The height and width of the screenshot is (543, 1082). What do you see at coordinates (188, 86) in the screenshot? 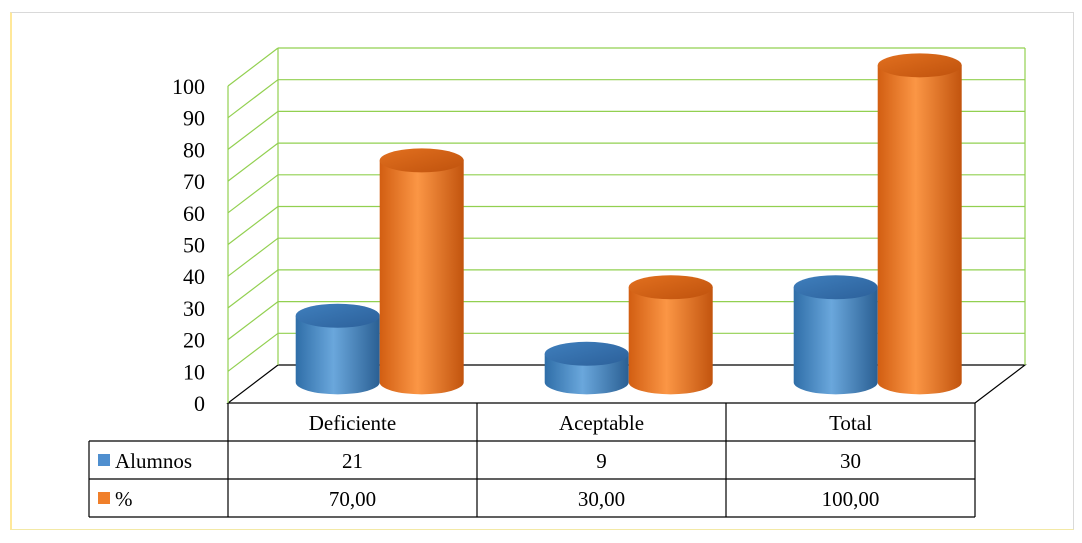
I see `y-tick-label: 100` at bounding box center [188, 86].